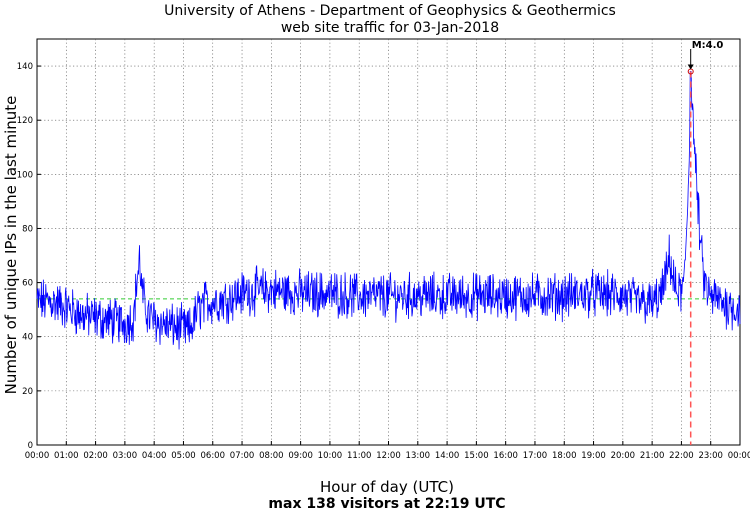 This screenshot has width=750, height=515. I want to click on event-label: M:4.0, so click(708, 45).